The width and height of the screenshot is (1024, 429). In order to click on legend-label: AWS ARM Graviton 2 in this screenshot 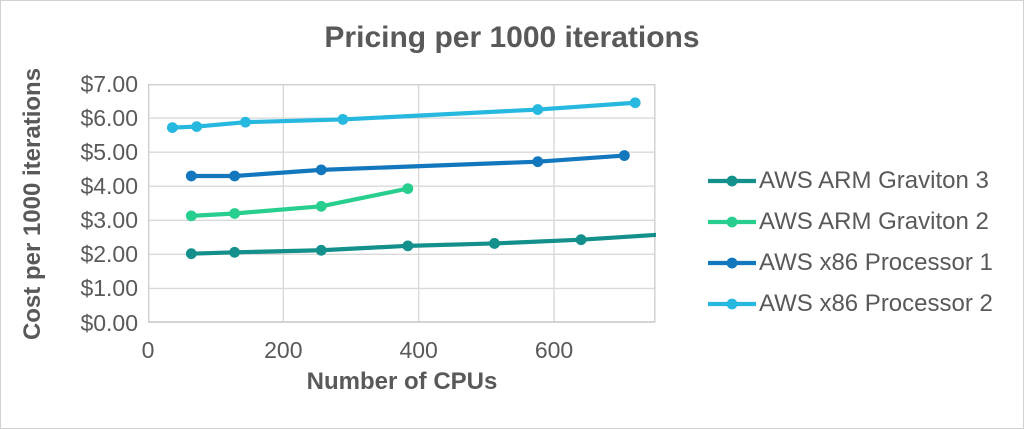, I will do `click(874, 221)`.